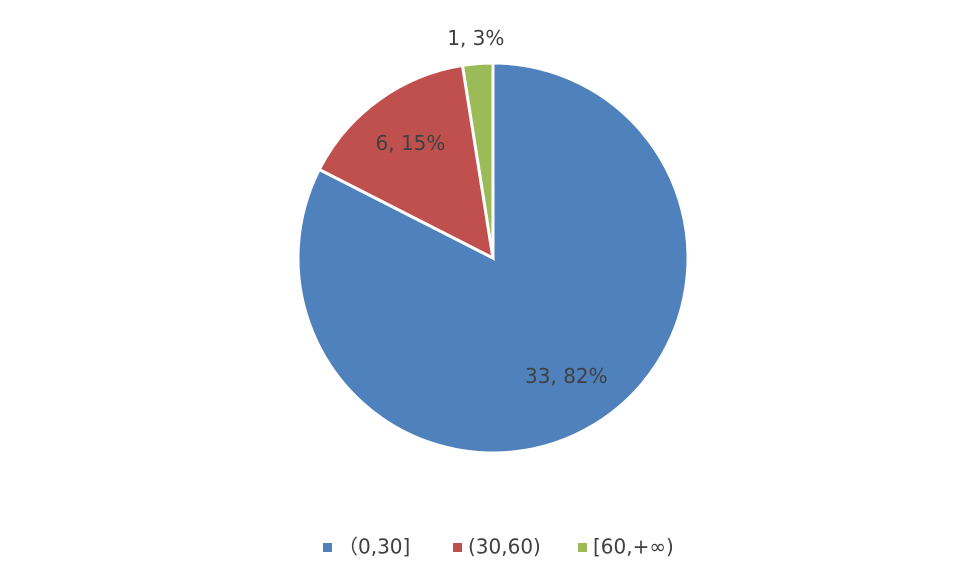 The height and width of the screenshot is (582, 980). I want to click on legend-label: [60,+∞), so click(633, 547).